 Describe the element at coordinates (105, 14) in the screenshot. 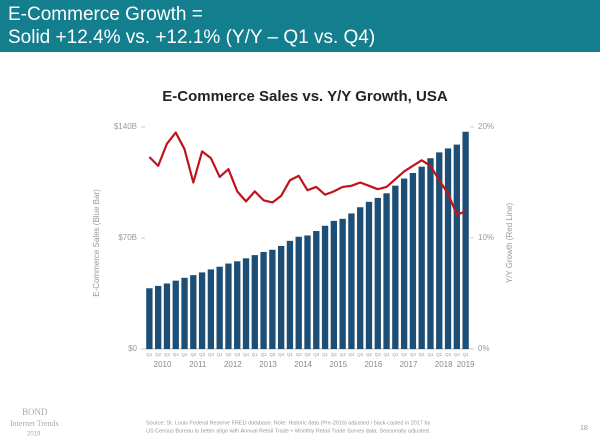

I see `header-title: E-Commerce Growth =` at that location.